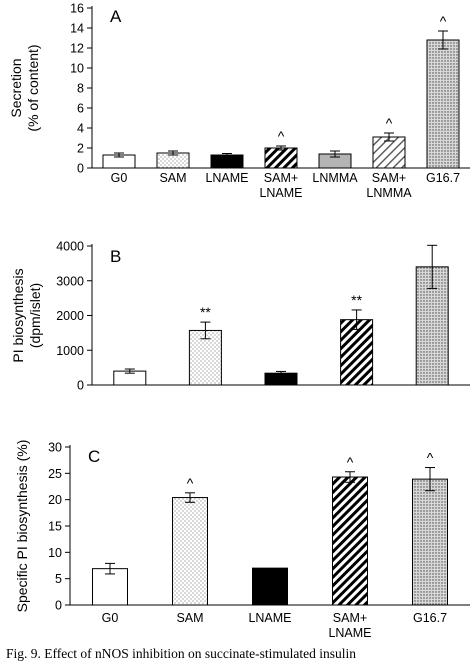 This screenshot has height=668, width=474. Describe the element at coordinates (77, 29) in the screenshot. I see `y-tick-label: 14` at that location.